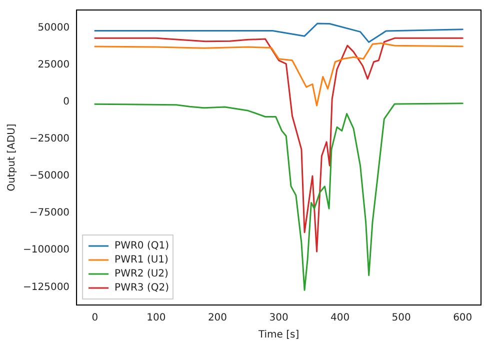 This screenshot has height=347, width=490. Describe the element at coordinates (12, 158) in the screenshot. I see `y-axis-title: Output [ADU]` at that location.